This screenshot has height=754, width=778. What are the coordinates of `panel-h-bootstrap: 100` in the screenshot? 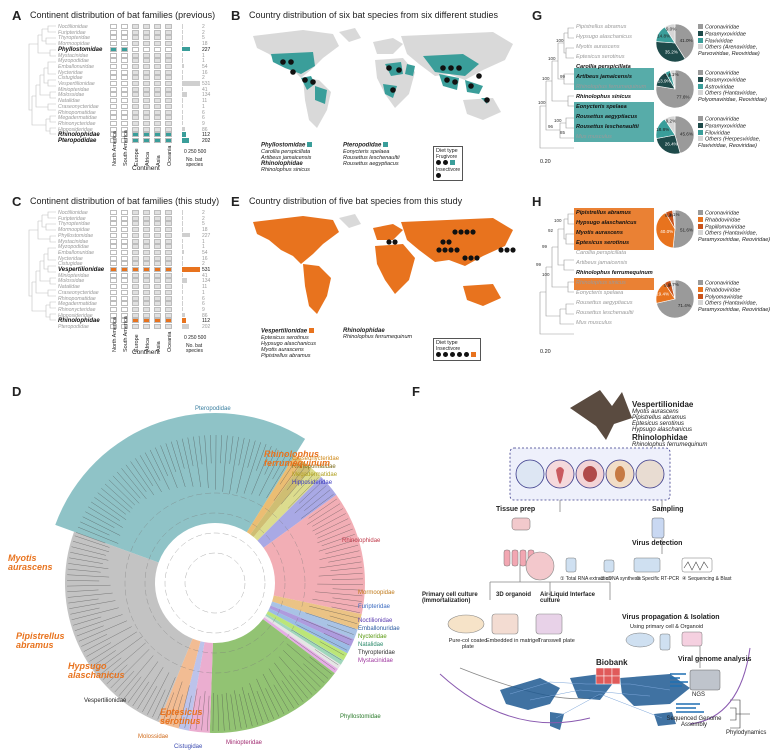 It's located at (546, 274).